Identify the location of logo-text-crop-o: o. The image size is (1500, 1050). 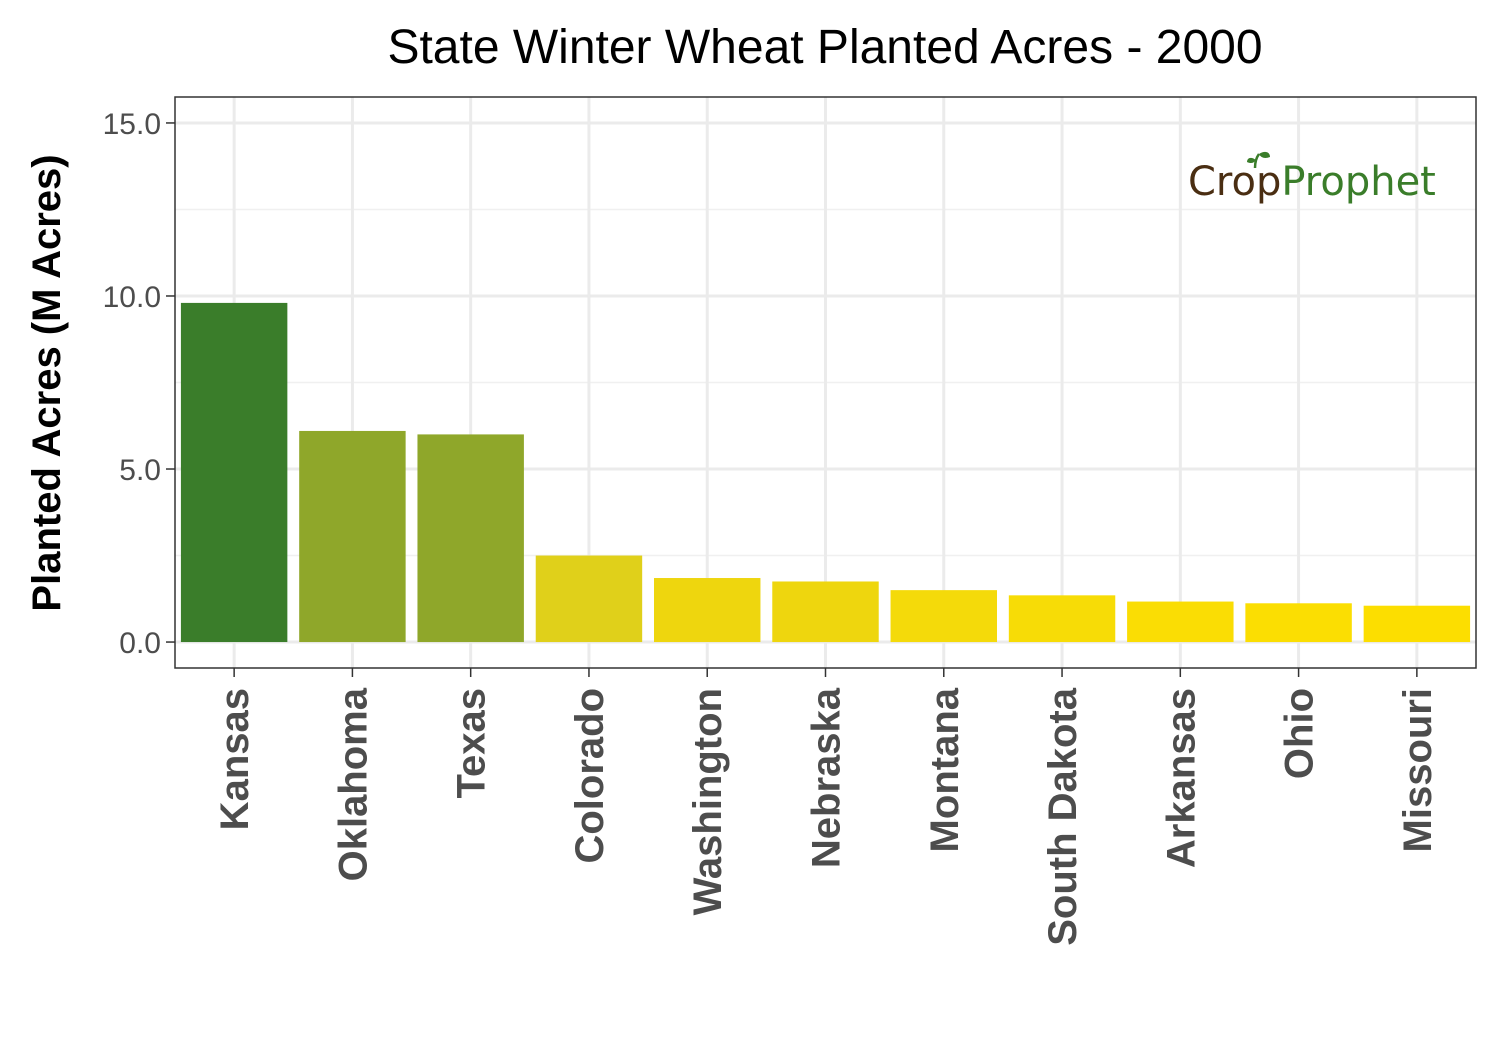
(1244, 182).